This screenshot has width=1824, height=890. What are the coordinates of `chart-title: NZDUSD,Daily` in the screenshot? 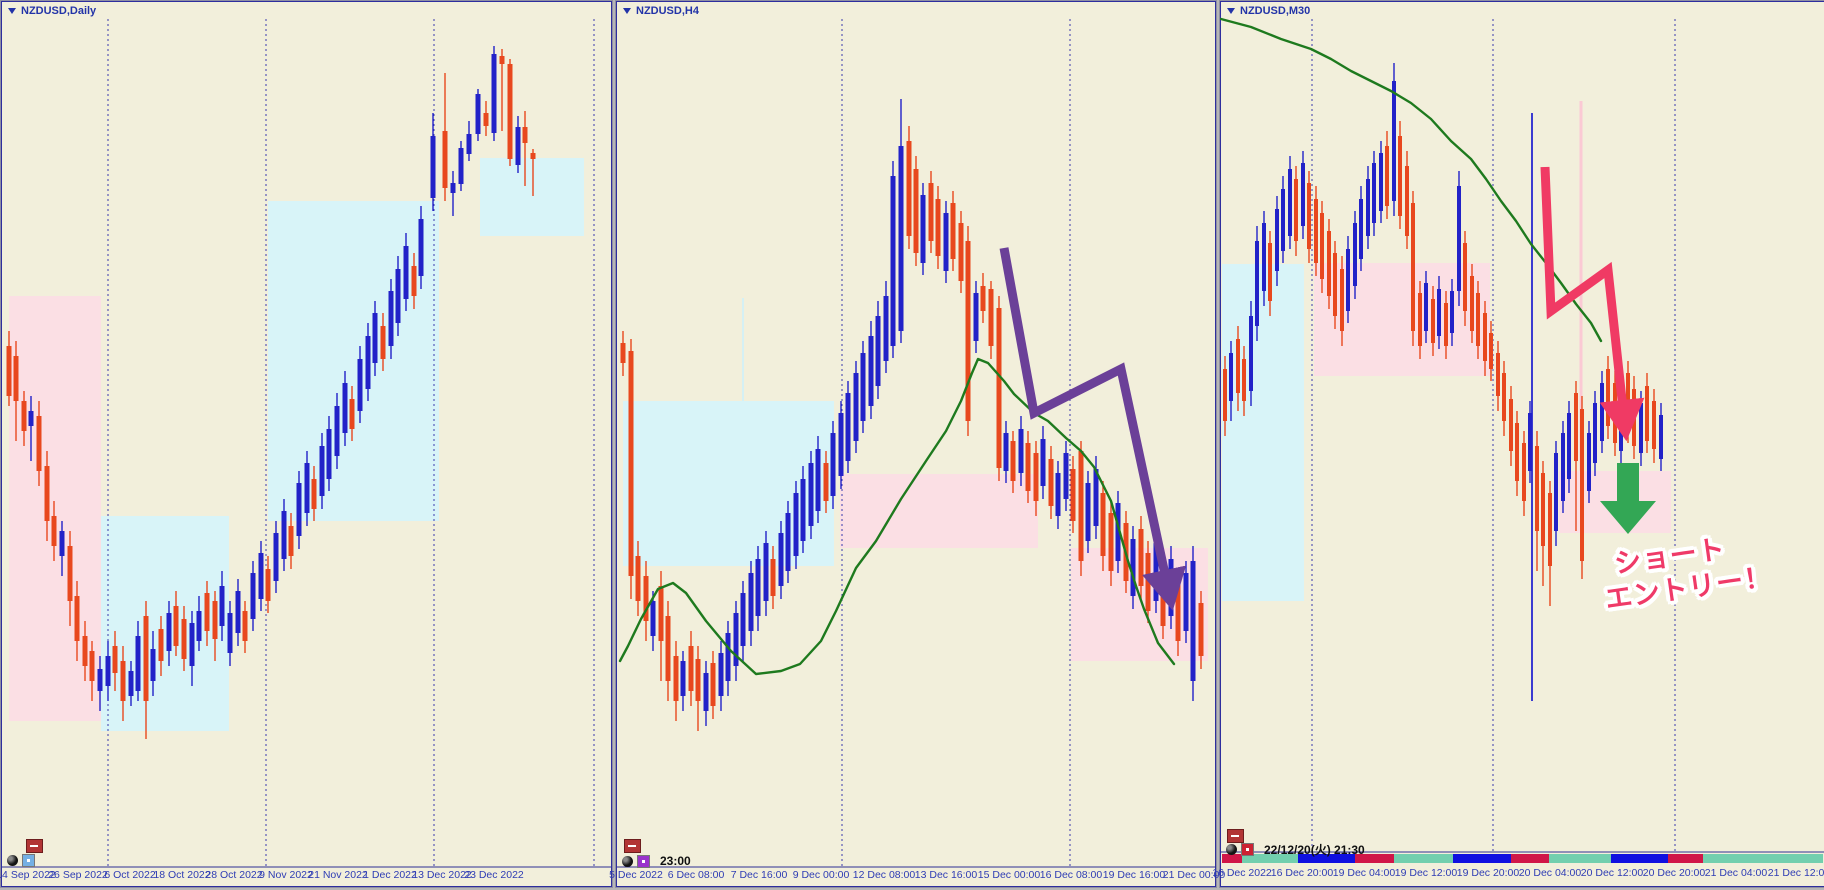 It's located at (59, 11).